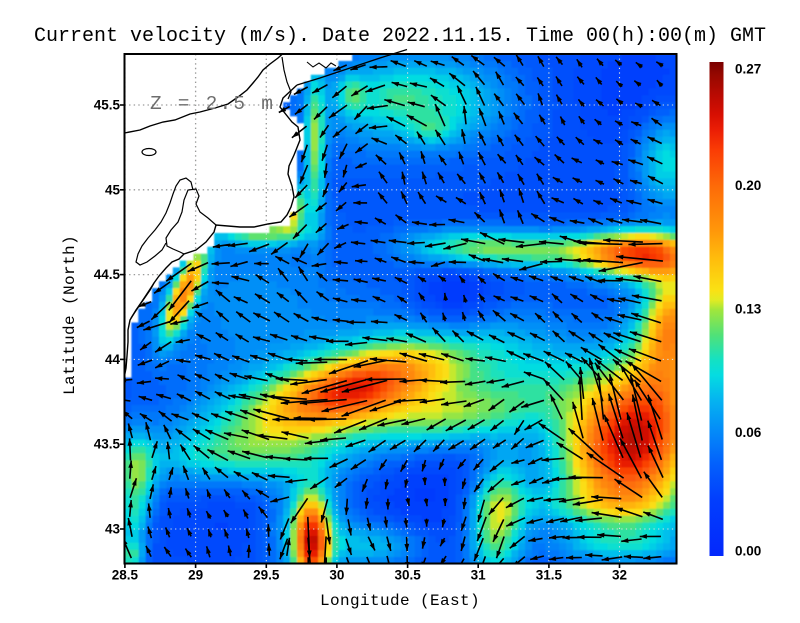  I want to click on svg-text: 45.5, so click(107, 105).